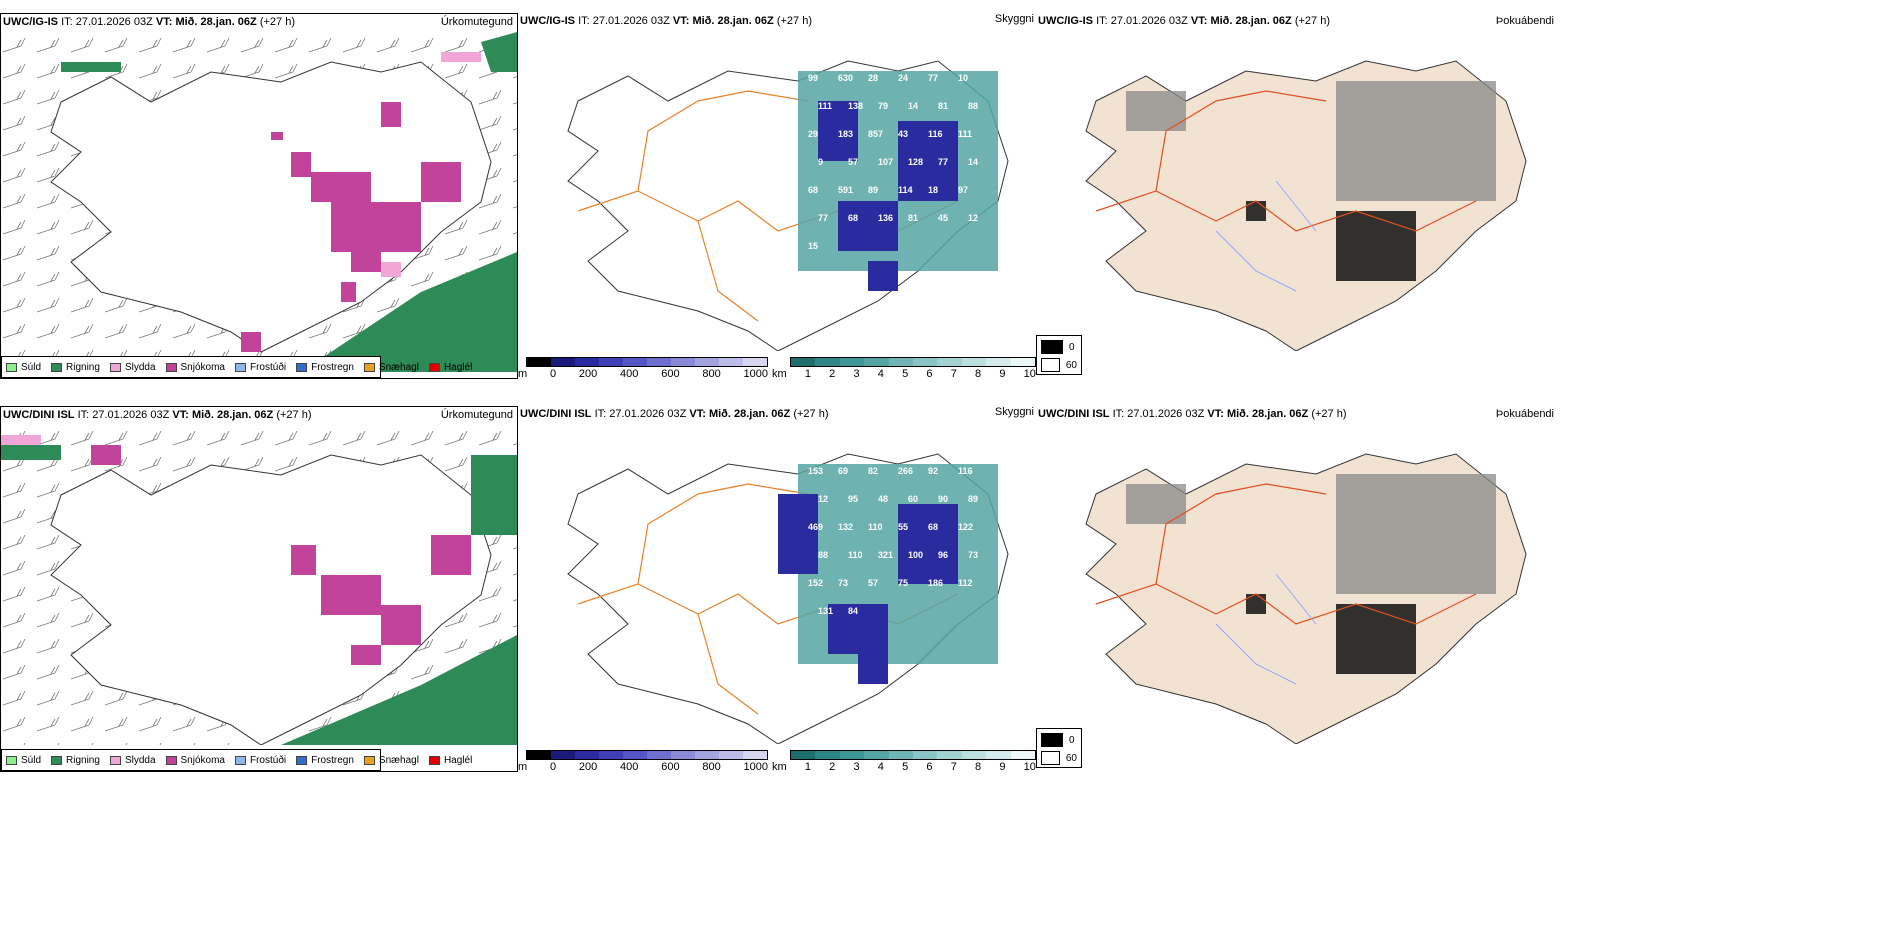 The image size is (1900, 950). Describe the element at coordinates (913, 499) in the screenshot. I see `ceiling-height-label: 60` at that location.